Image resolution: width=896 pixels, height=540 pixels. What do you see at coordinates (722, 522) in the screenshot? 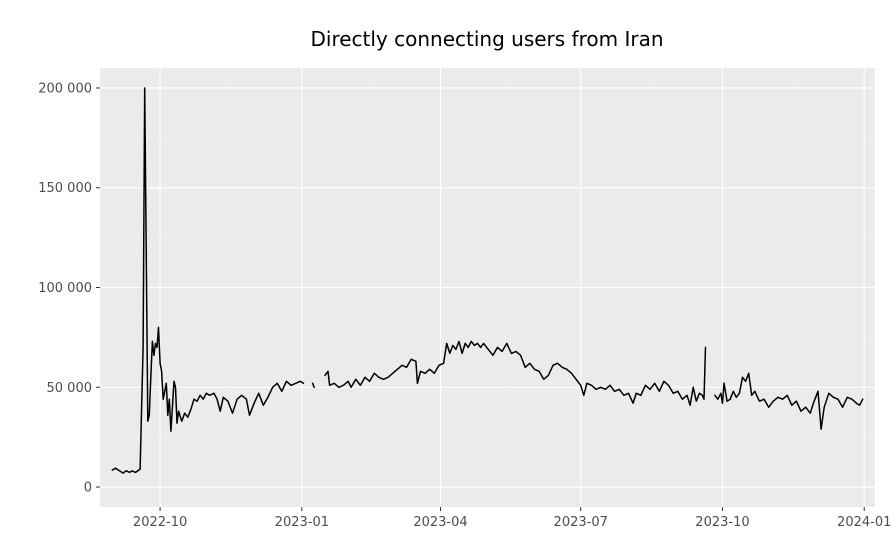
I see `x-tick-label: 2023-10` at bounding box center [722, 522].